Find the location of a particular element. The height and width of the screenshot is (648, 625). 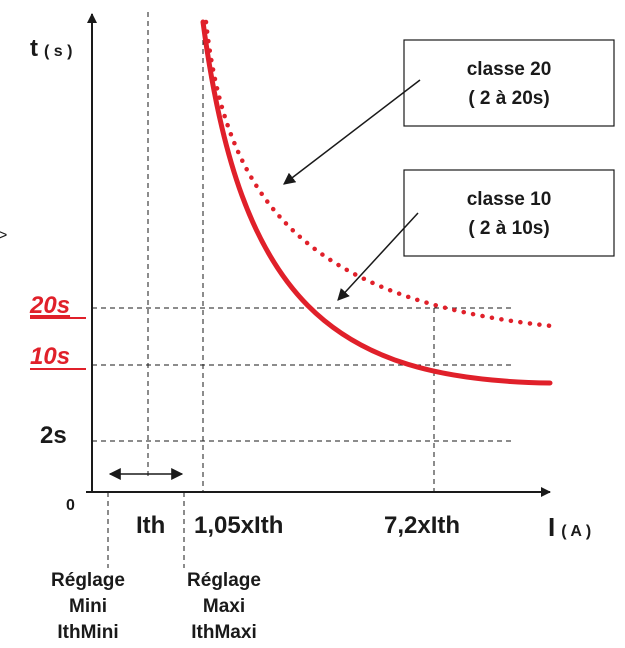

x-tick-72ith: 7,2xIth is located at coordinates (422, 525).